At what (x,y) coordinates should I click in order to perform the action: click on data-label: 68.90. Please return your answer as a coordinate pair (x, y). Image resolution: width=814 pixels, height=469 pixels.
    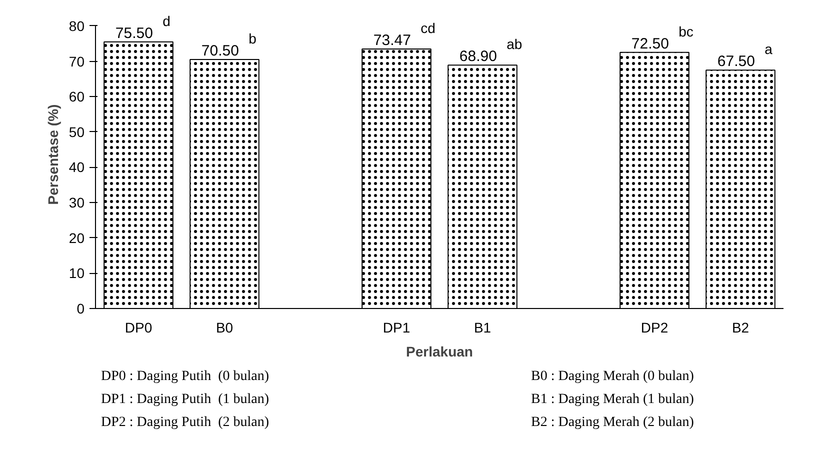
    Looking at the image, I should click on (478, 57).